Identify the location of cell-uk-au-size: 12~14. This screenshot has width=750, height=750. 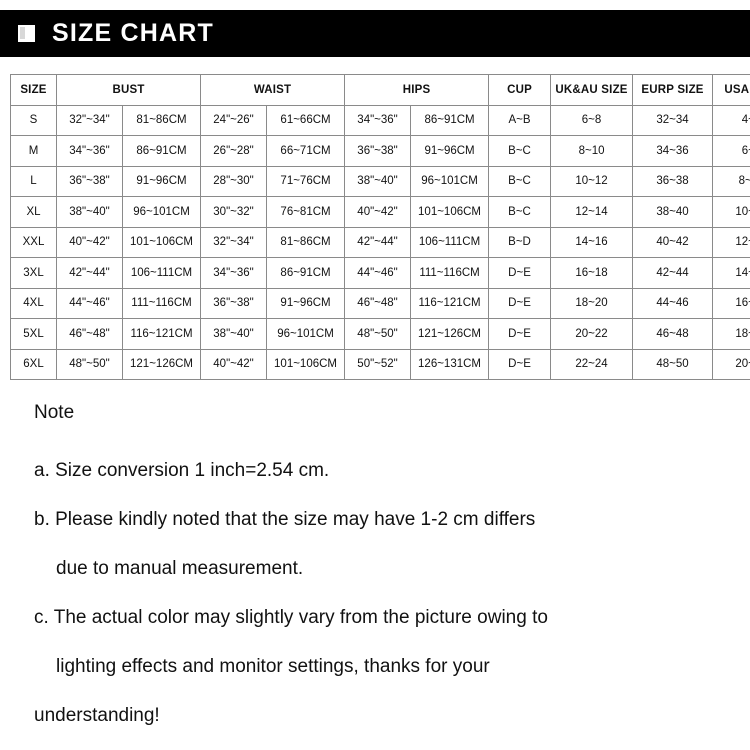
(592, 212).